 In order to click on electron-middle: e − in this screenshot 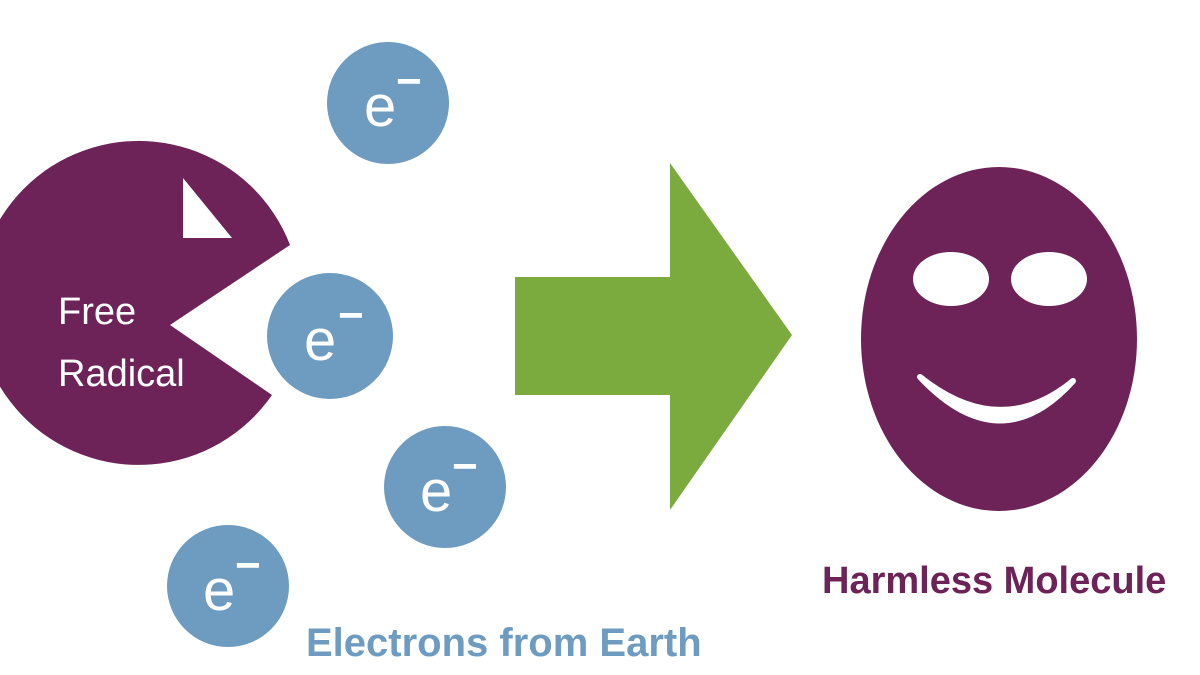, I will do `click(330, 336)`.